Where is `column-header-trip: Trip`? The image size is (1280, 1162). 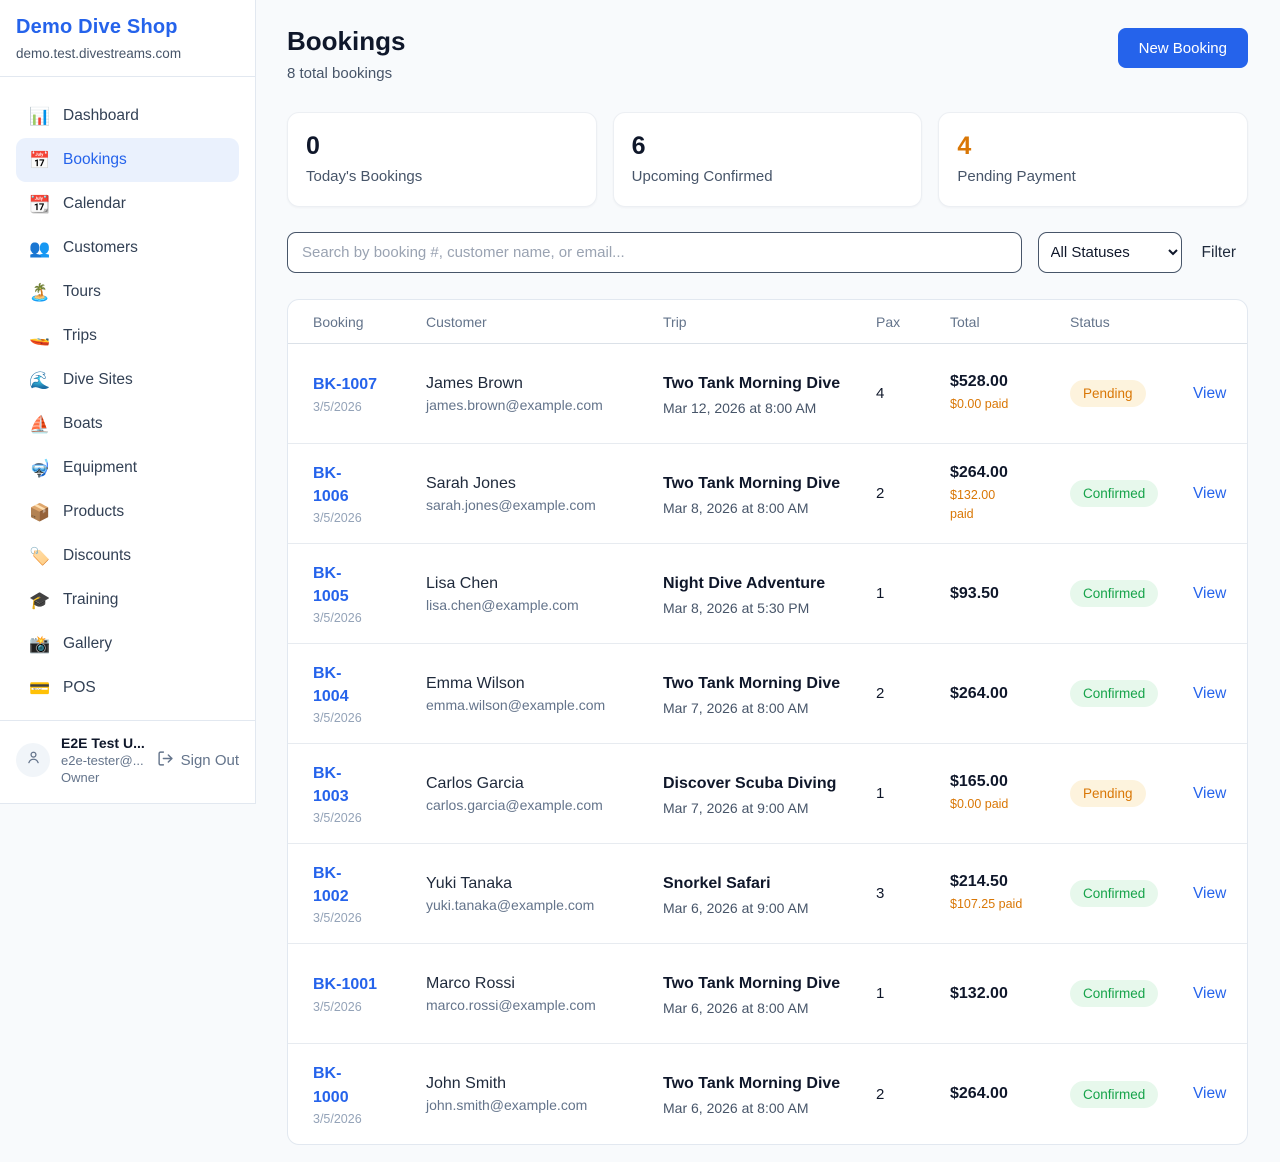
column-header-trip: Trip is located at coordinates (675, 321).